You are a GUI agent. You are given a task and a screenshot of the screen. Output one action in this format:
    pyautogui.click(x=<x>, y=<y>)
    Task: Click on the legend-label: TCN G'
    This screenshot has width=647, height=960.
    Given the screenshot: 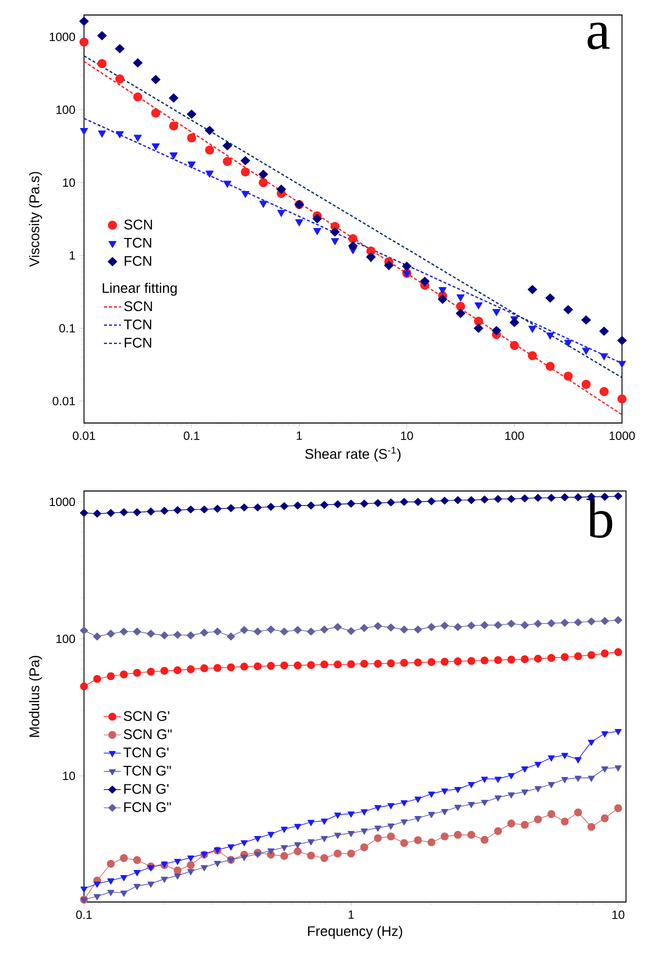 What is the action you would take?
    pyautogui.click(x=145, y=753)
    